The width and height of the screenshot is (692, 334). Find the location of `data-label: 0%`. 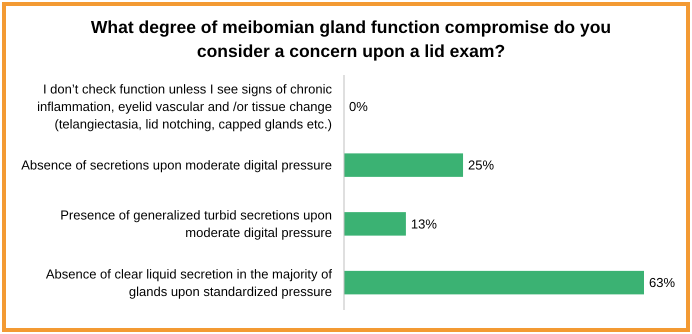

data-label: 0% is located at coordinates (358, 106).